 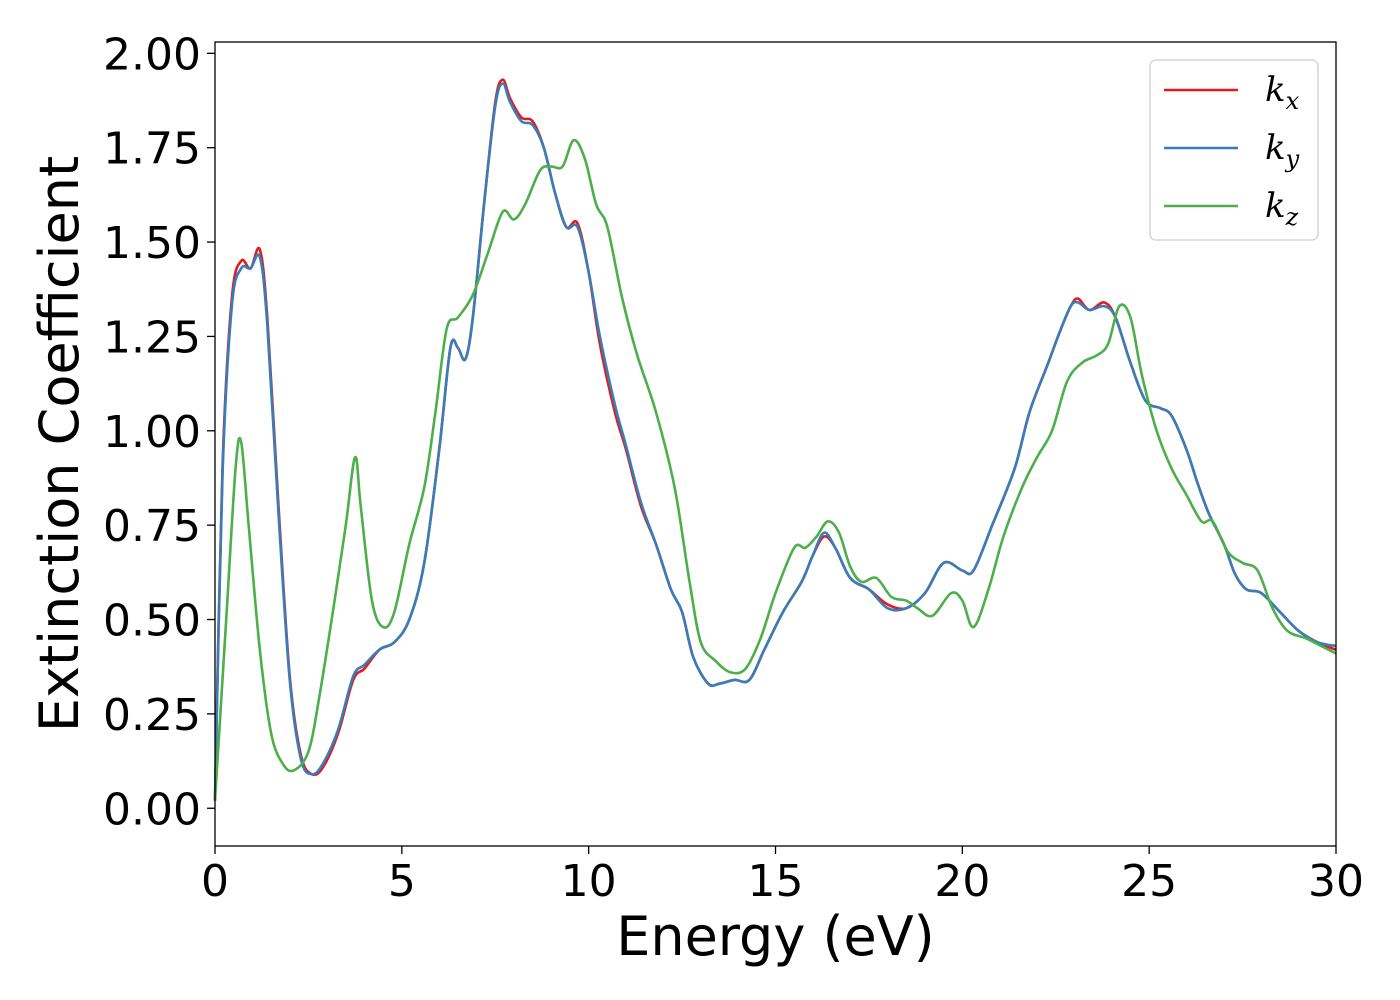 I want to click on y-tick-label: 1.75, so click(x=152, y=149).